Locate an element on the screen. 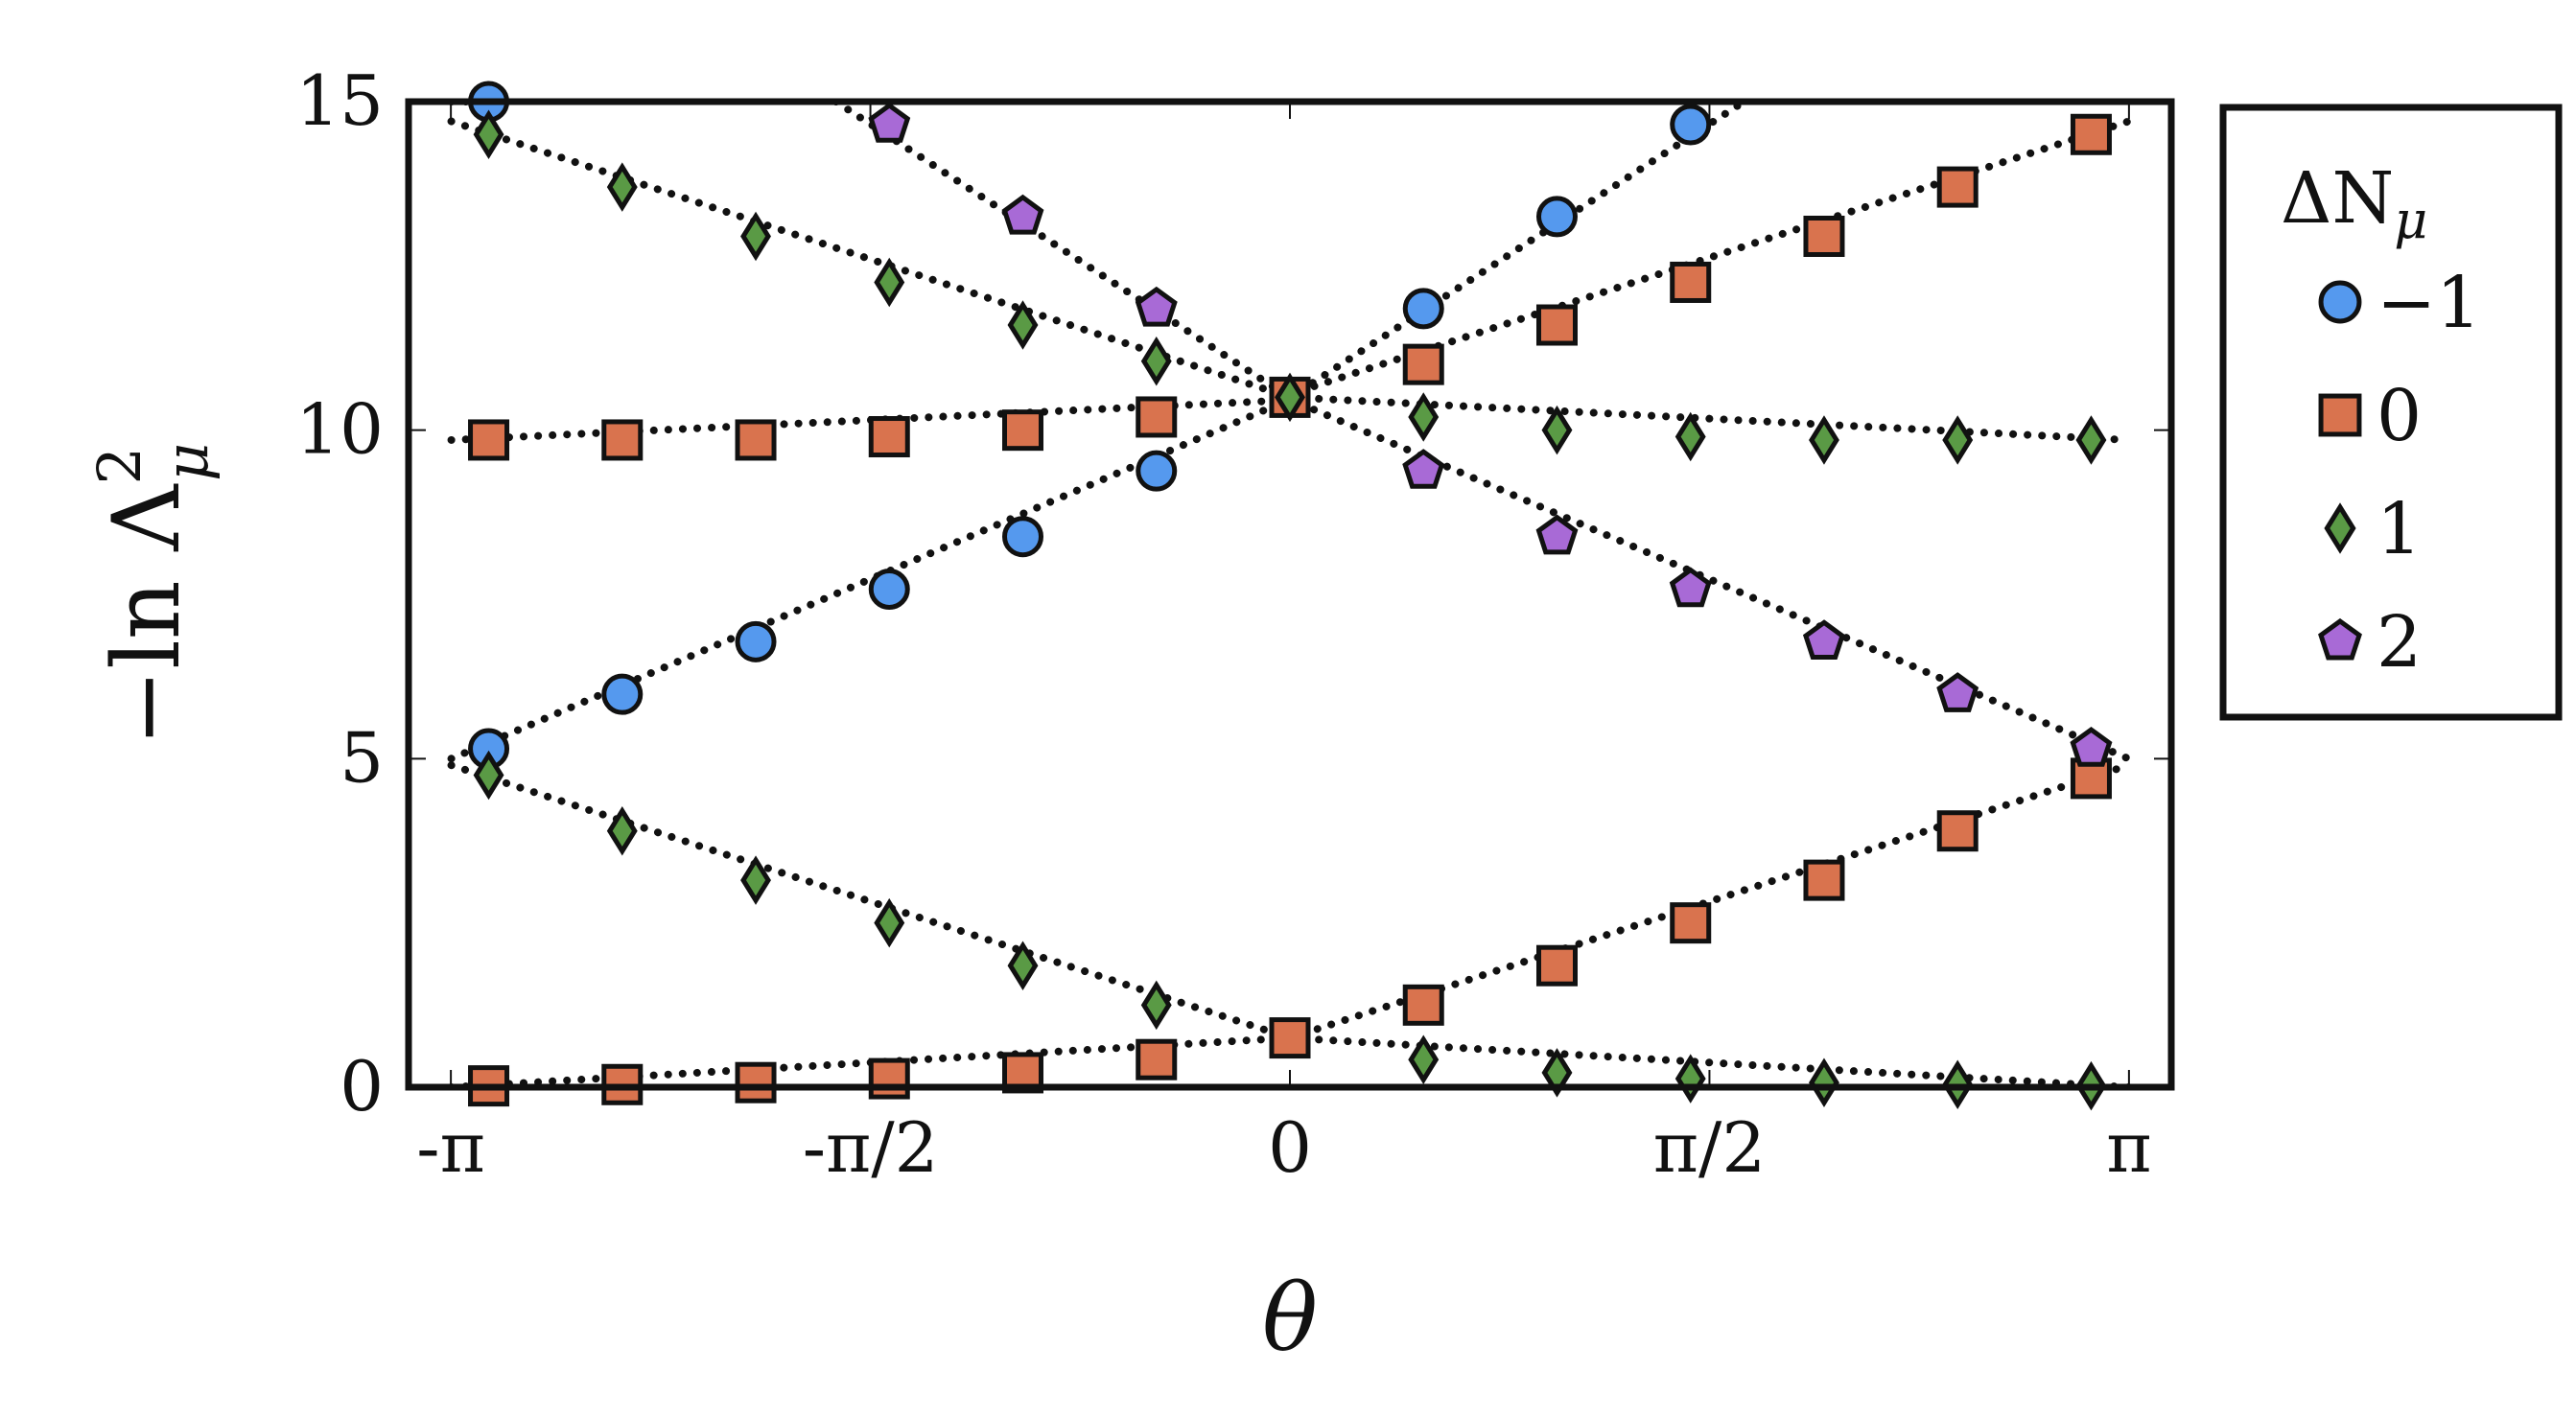 This screenshot has height=1417, width=2576. y-axis-title-main: −ln Λ is located at coordinates (146, 614).